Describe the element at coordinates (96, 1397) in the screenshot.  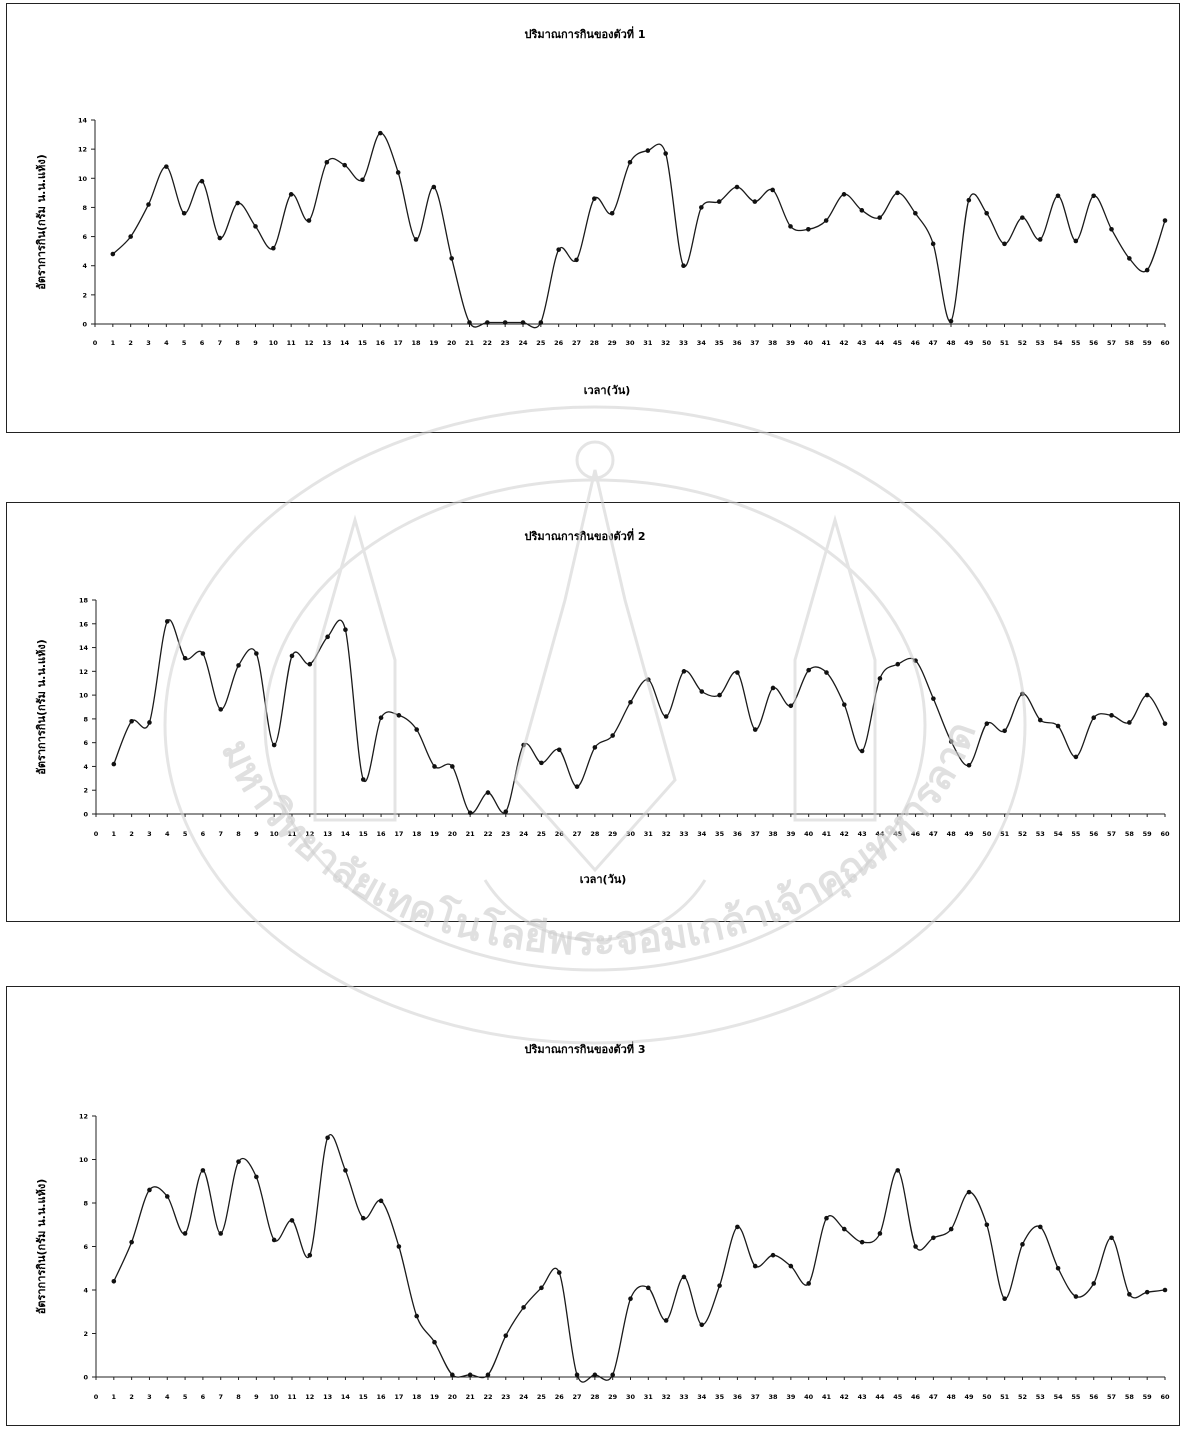
I see `x-tick-label: 0` at that location.